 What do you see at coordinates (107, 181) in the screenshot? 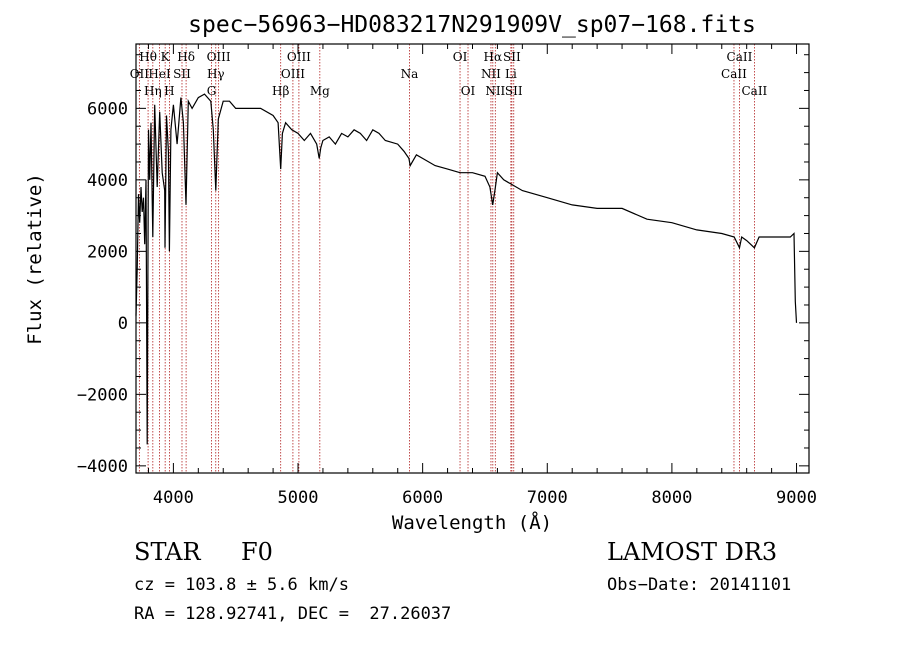
I see `y-tick-label-4: 4000` at bounding box center [107, 181].